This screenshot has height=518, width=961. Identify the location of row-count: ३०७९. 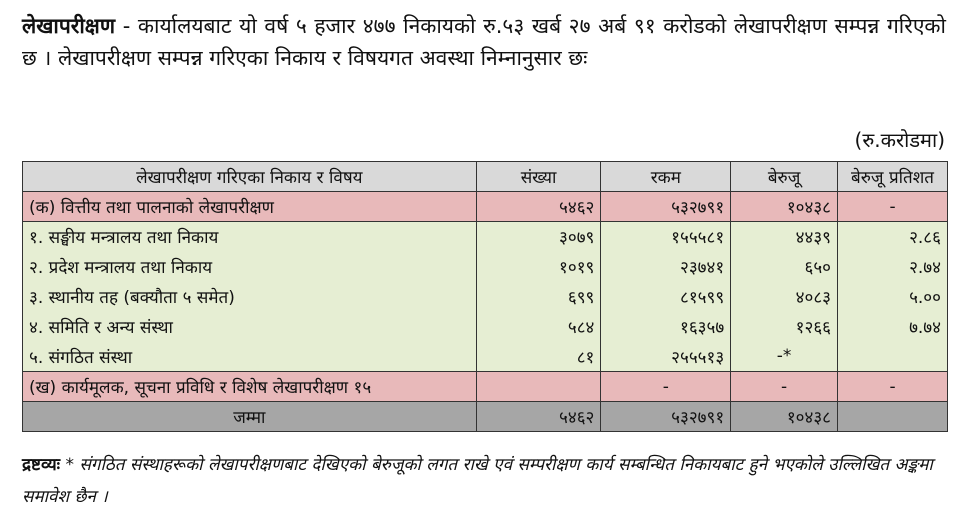
(538, 236).